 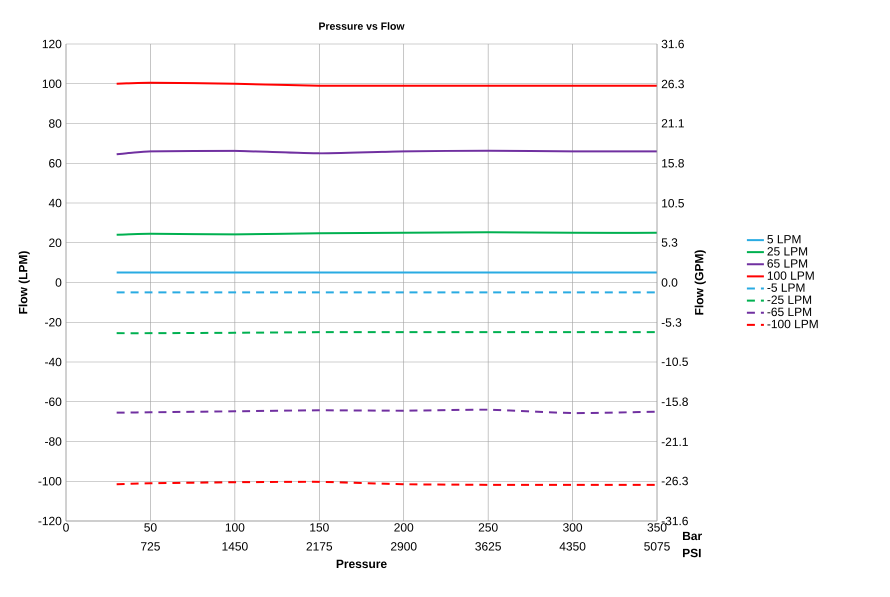 What do you see at coordinates (787, 263) in the screenshot?
I see `legend-label: 65 LPM` at bounding box center [787, 263].